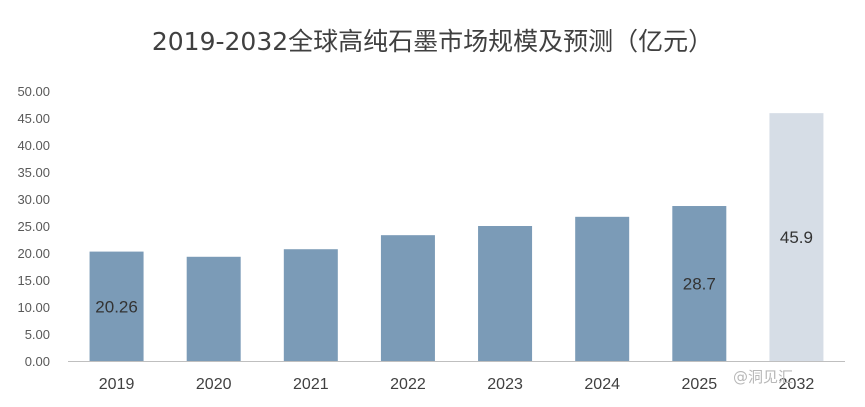 The image size is (865, 407). What do you see at coordinates (602, 288) in the screenshot?
I see `bar-2024` at bounding box center [602, 288].